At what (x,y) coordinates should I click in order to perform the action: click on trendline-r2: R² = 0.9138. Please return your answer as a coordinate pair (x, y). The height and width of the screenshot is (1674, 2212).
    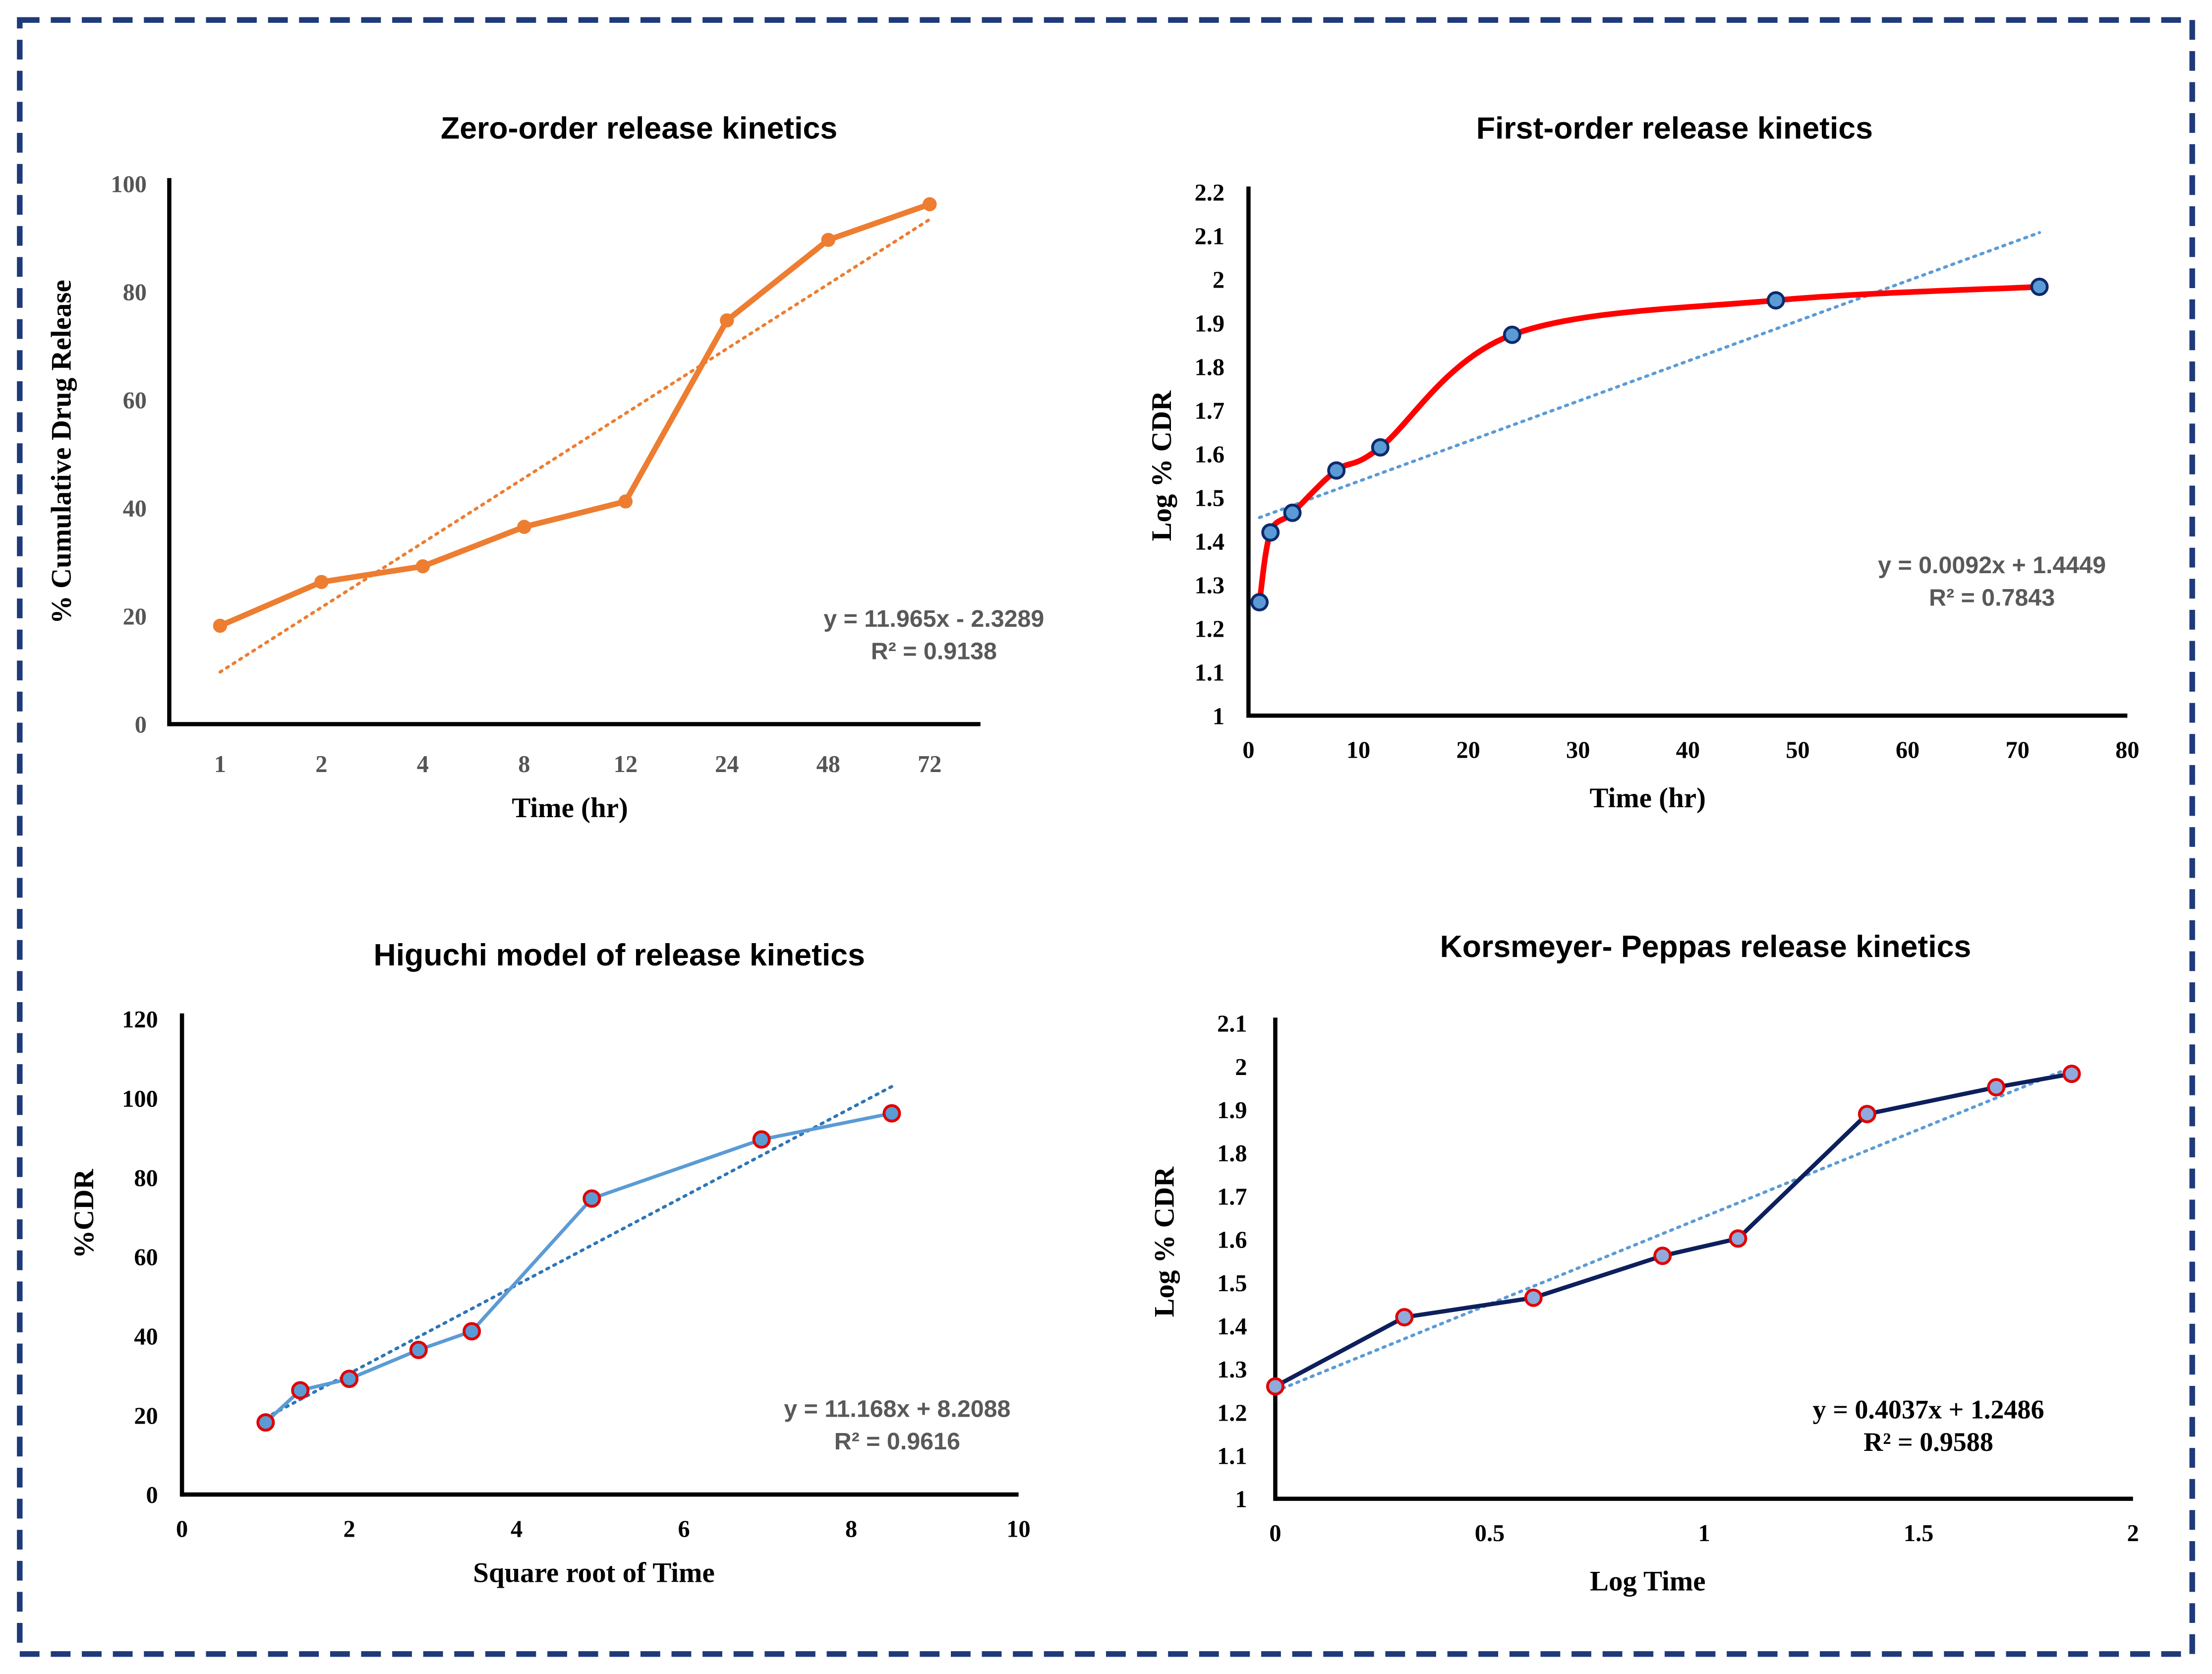
    Looking at the image, I should click on (934, 651).